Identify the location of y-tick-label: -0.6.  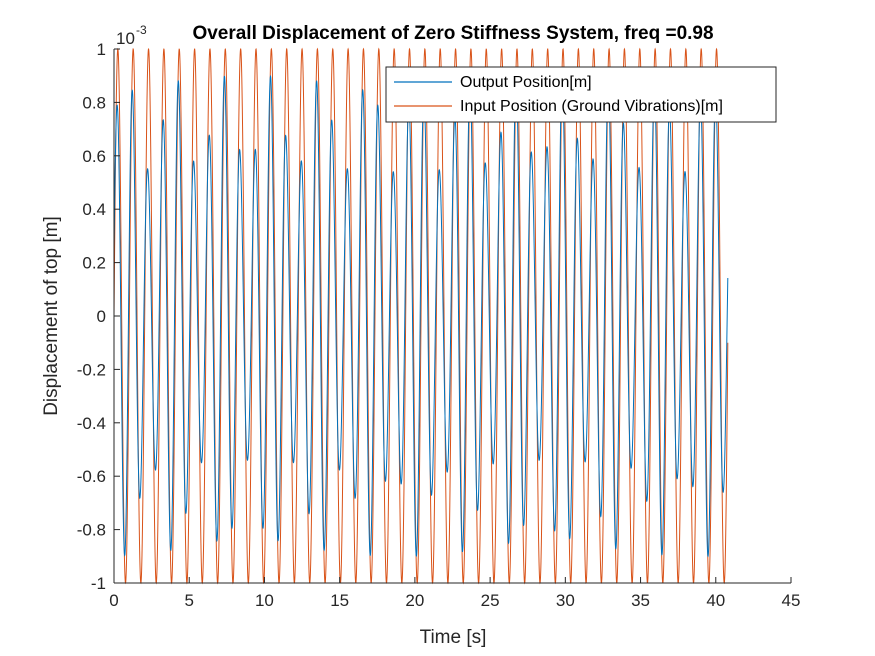
(91, 476).